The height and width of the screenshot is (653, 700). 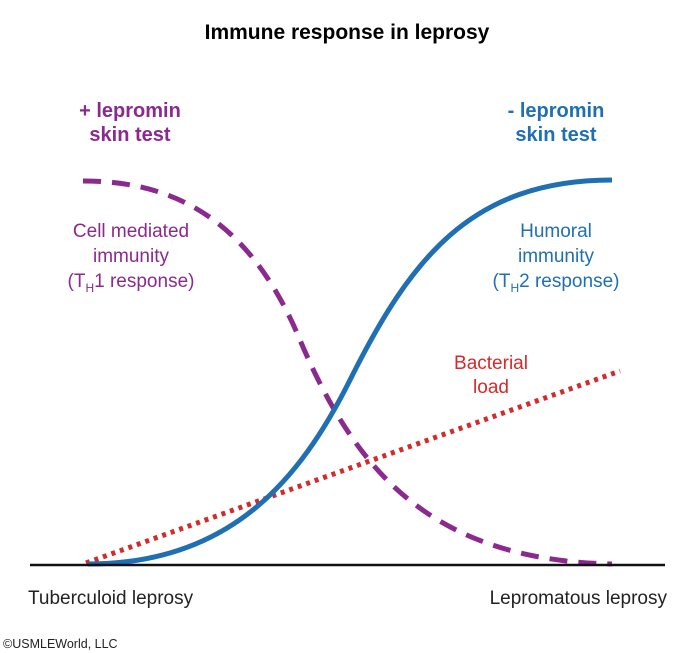 I want to click on humoral-line2: immunity, so click(x=556, y=256).